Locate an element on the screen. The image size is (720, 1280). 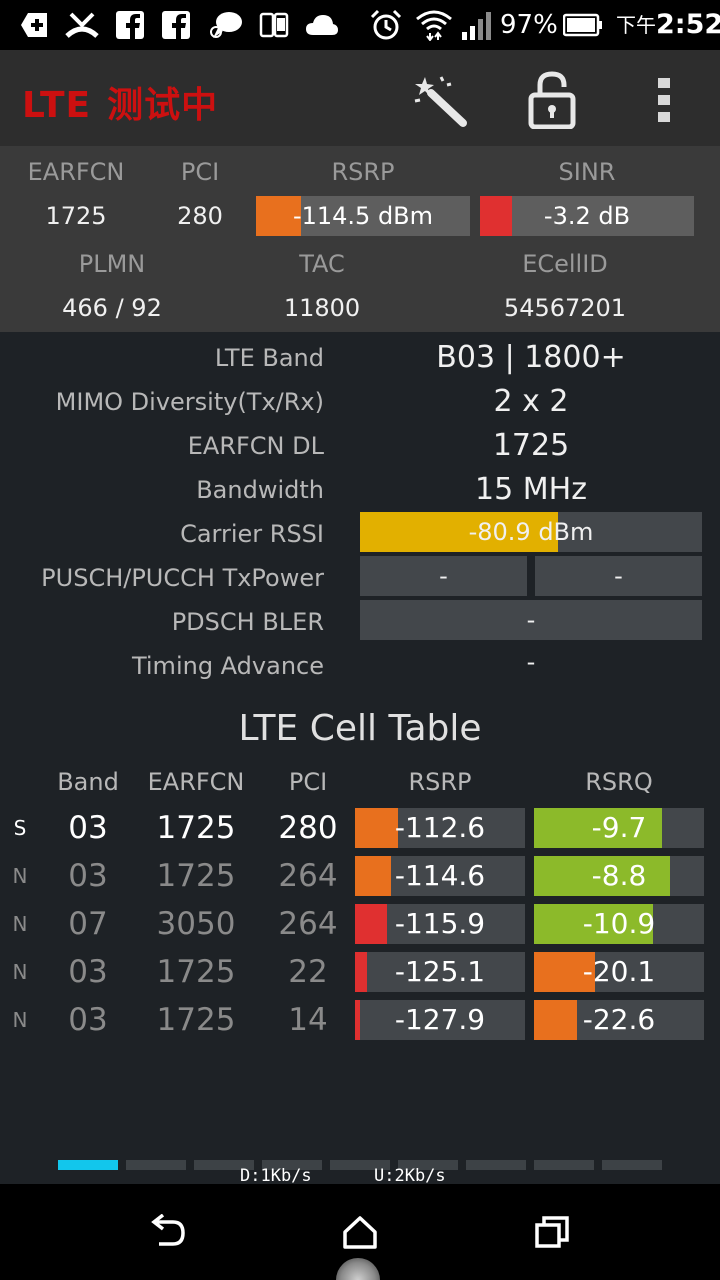
rsrp-value: -114.5 dBm is located at coordinates (363, 216).